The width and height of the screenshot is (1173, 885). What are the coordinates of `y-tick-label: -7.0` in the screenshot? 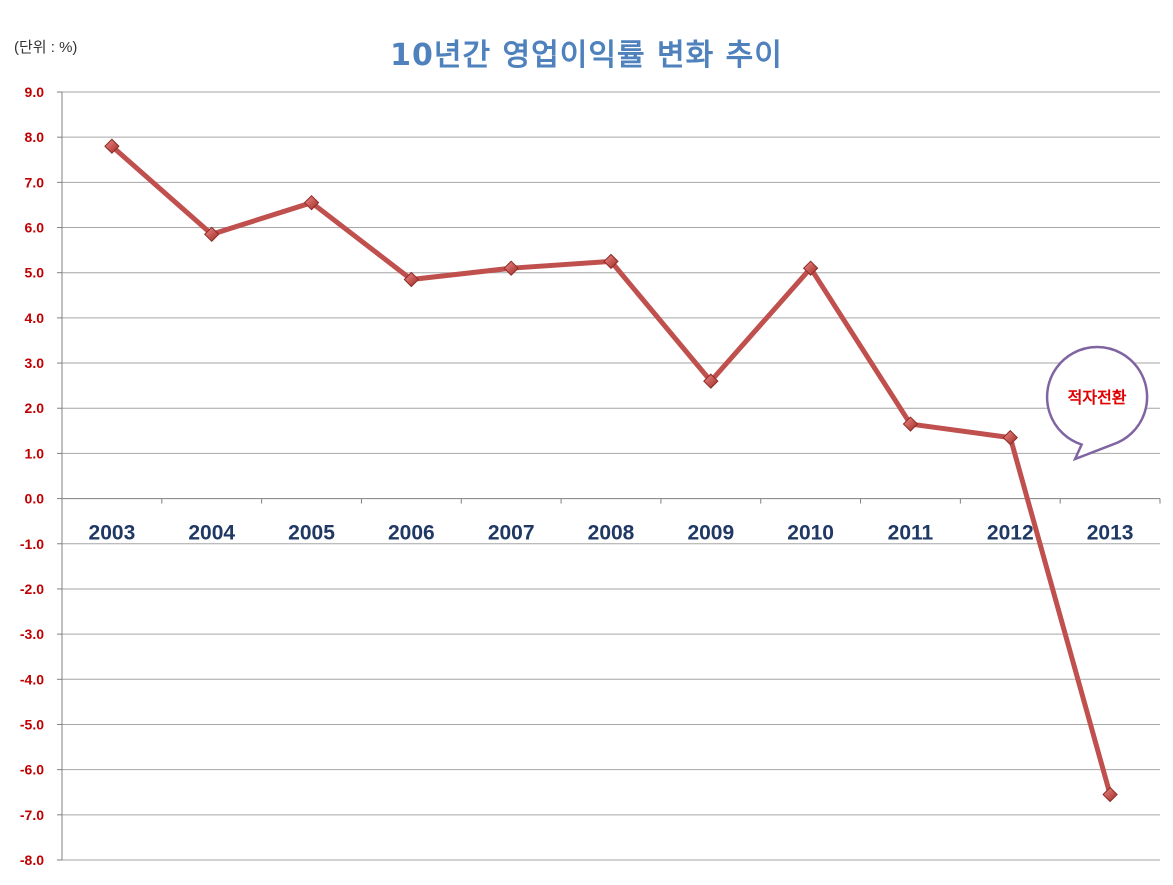 It's located at (32, 815).